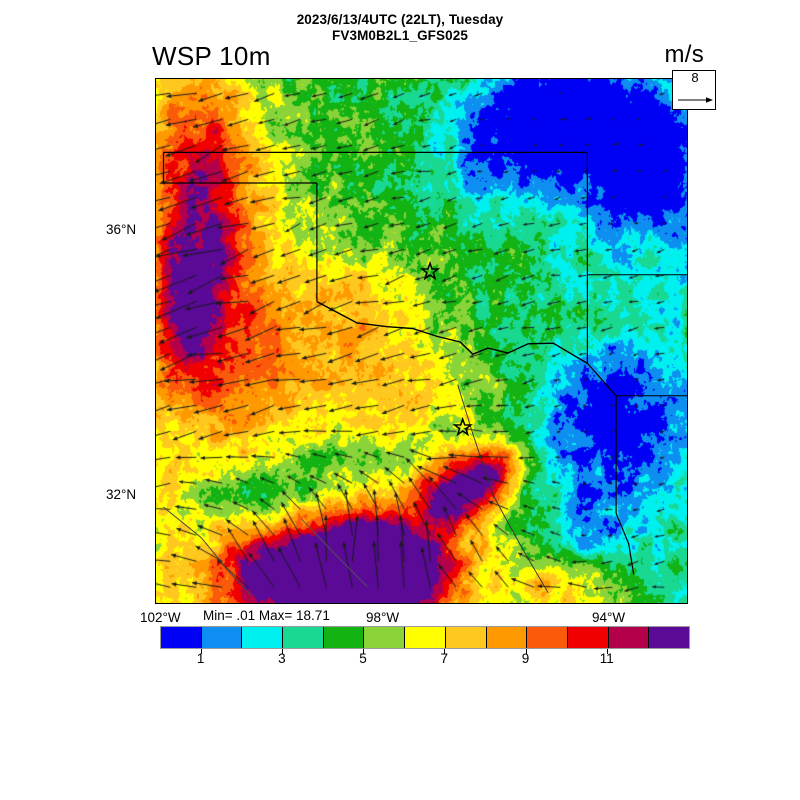 The height and width of the screenshot is (800, 800). Describe the element at coordinates (525, 658) in the screenshot. I see `colorbar-tick-label: 9` at that location.